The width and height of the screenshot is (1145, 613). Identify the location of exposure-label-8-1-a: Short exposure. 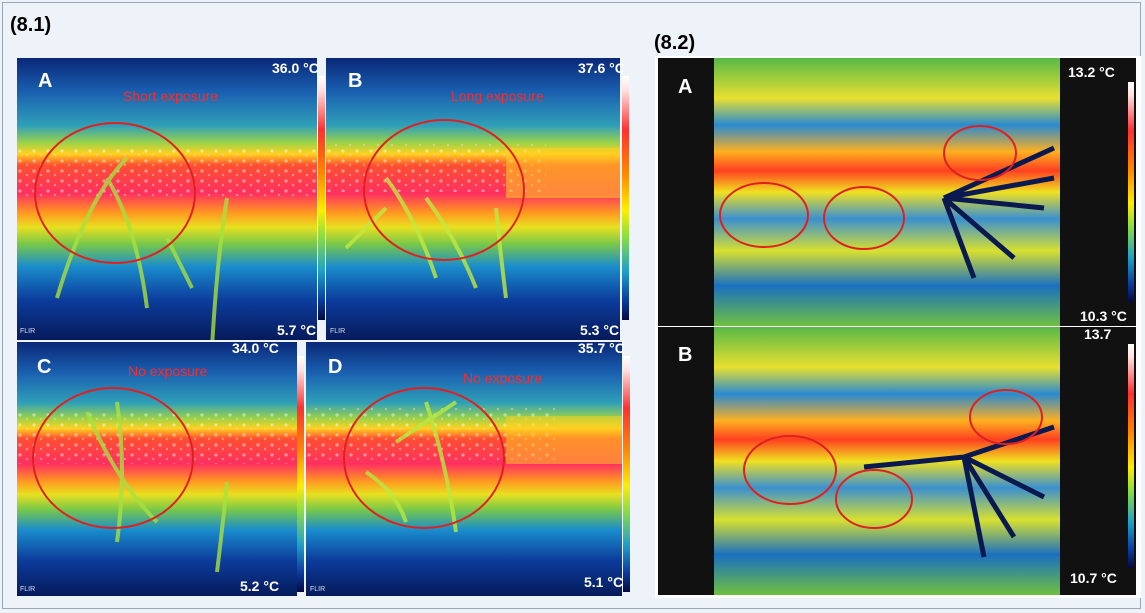
(170, 96).